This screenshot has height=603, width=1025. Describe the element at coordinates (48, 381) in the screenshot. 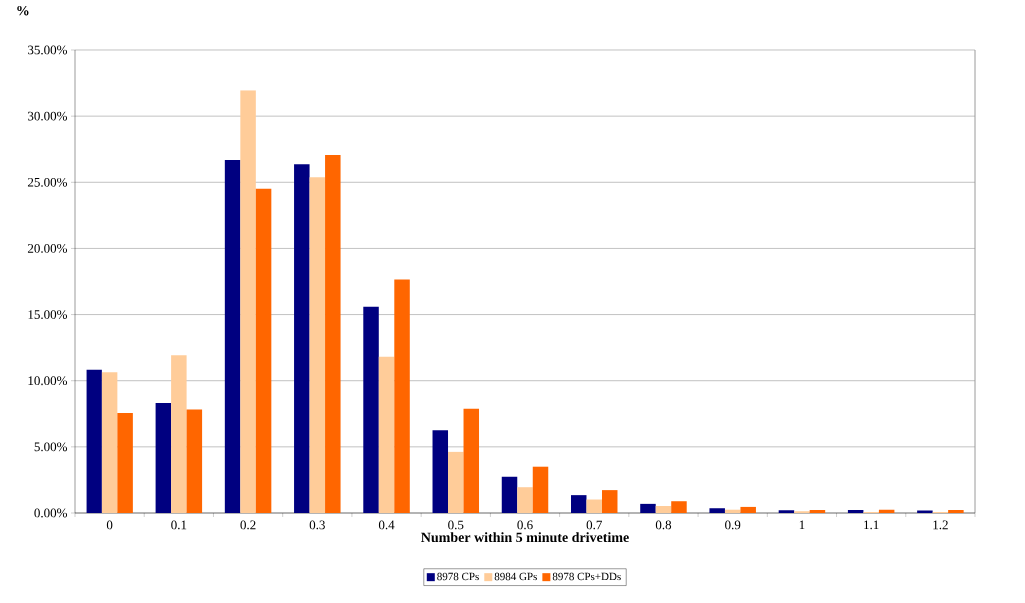

I see `y-tick-label: 10.00%` at that location.